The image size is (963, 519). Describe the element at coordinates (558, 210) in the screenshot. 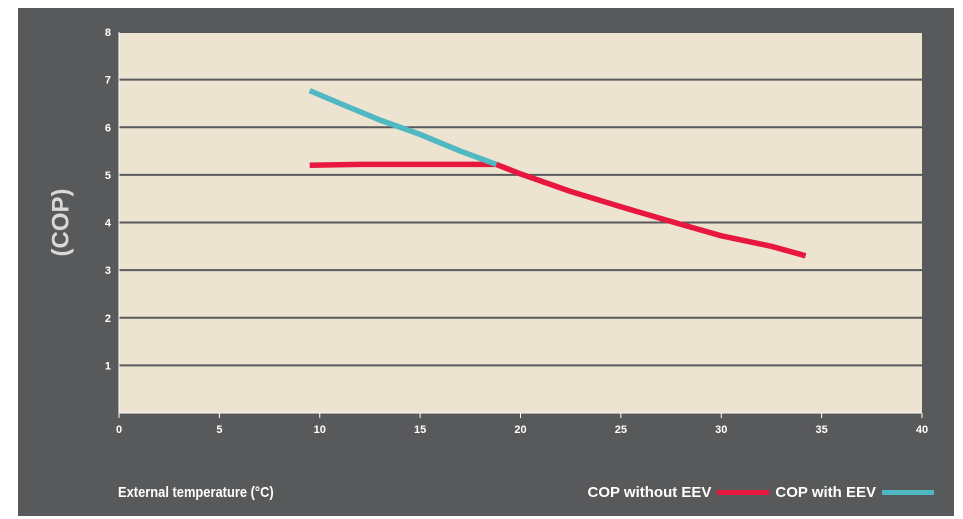

I see `series-line-cop-without-eev` at that location.